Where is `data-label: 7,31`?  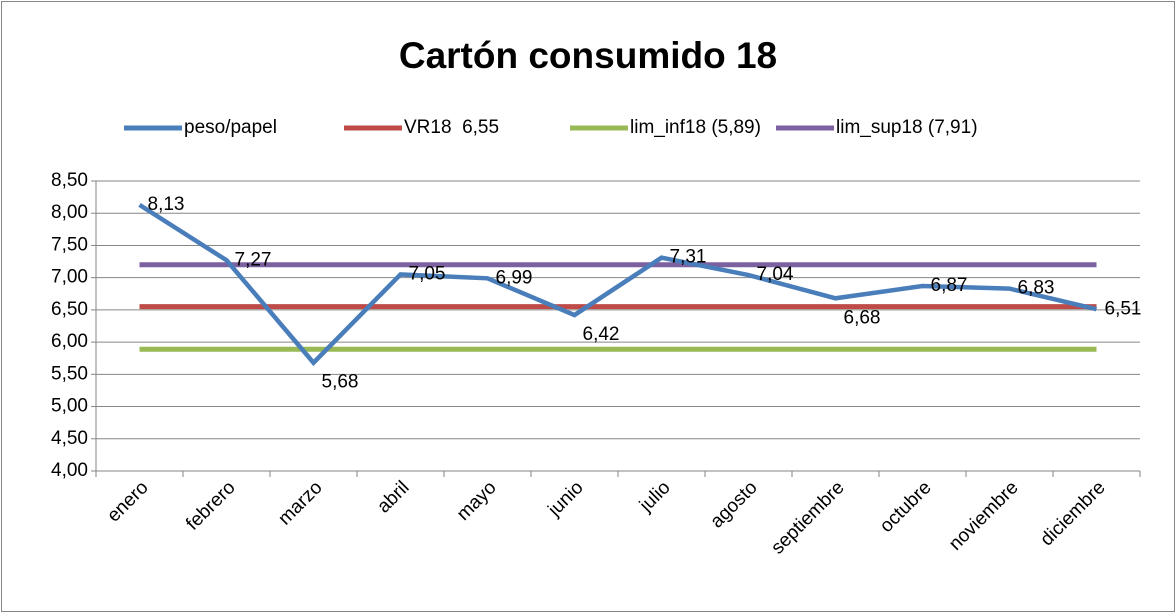 data-label: 7,31 is located at coordinates (688, 257).